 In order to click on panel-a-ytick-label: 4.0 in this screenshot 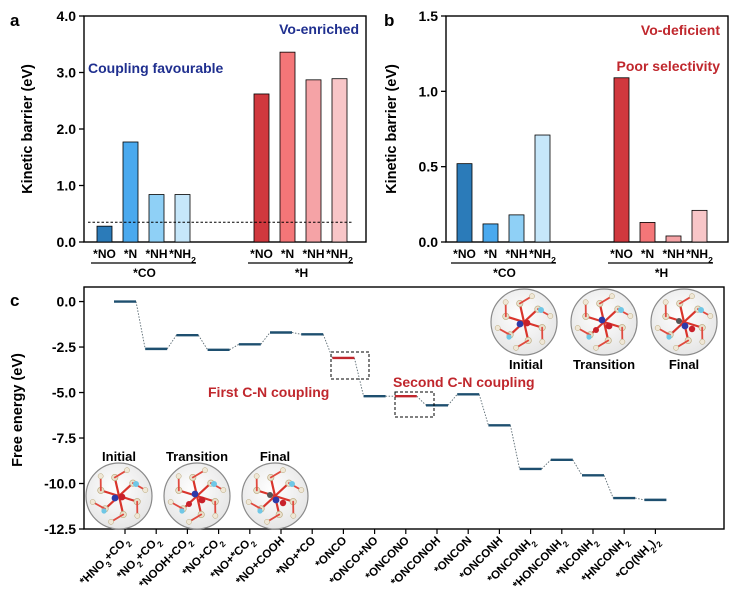, I will do `click(67, 16)`.